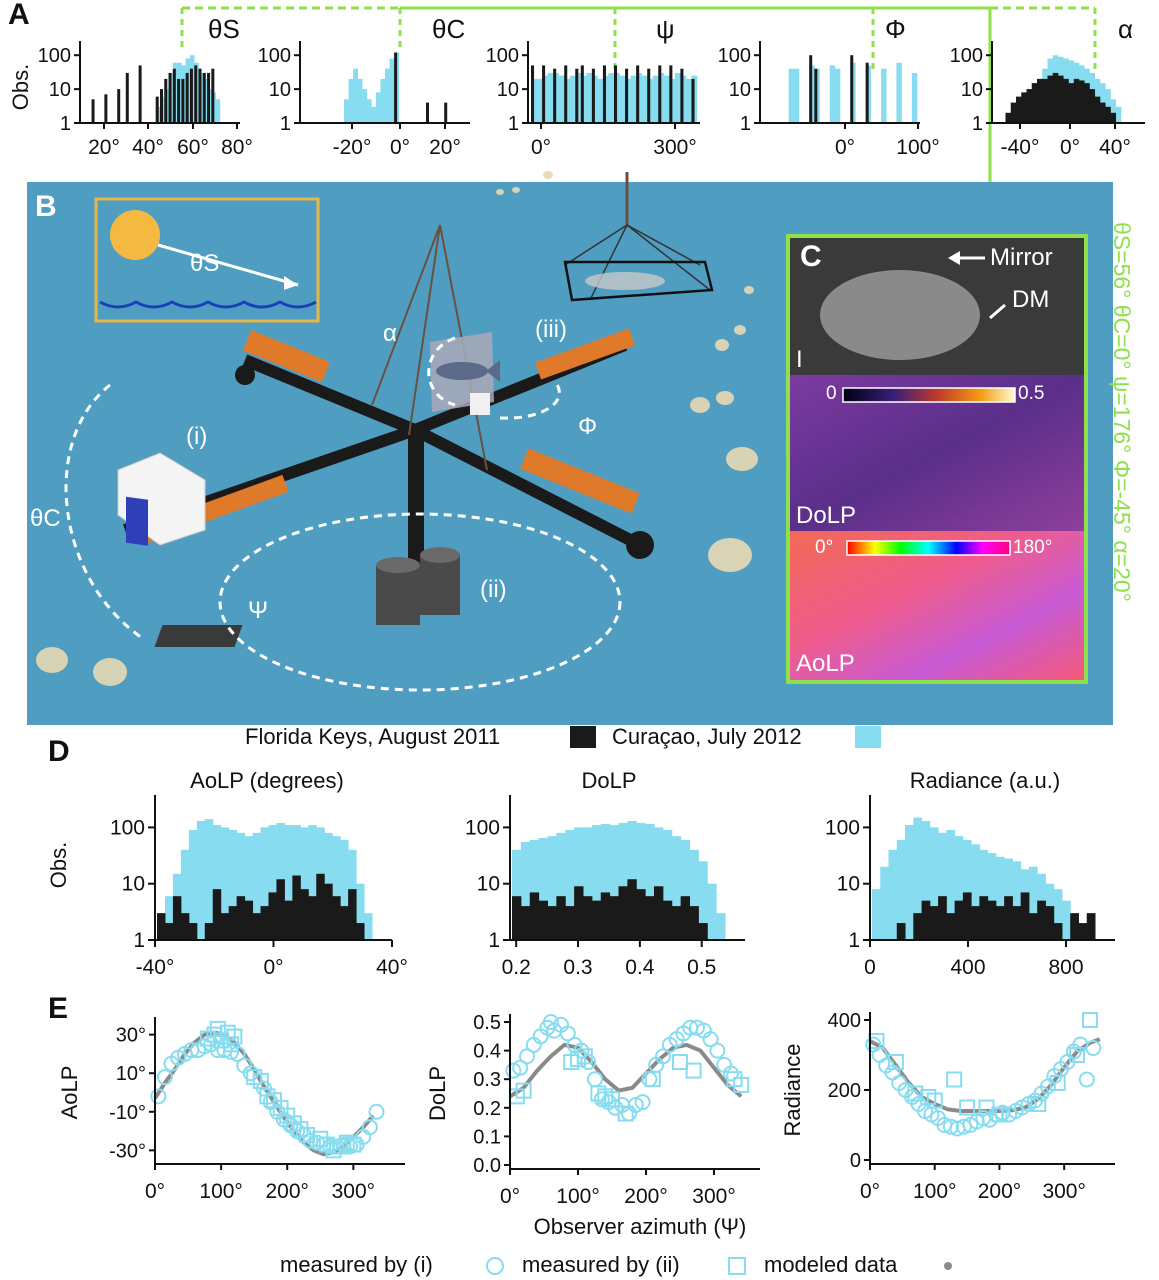 This screenshot has height=1280, width=1159. What do you see at coordinates (1122, 412) in the screenshot?
I see `panel-c-side-text: θS=56° θC=0° ψ=176° Φ=-45° α=20°` at bounding box center [1122, 412].